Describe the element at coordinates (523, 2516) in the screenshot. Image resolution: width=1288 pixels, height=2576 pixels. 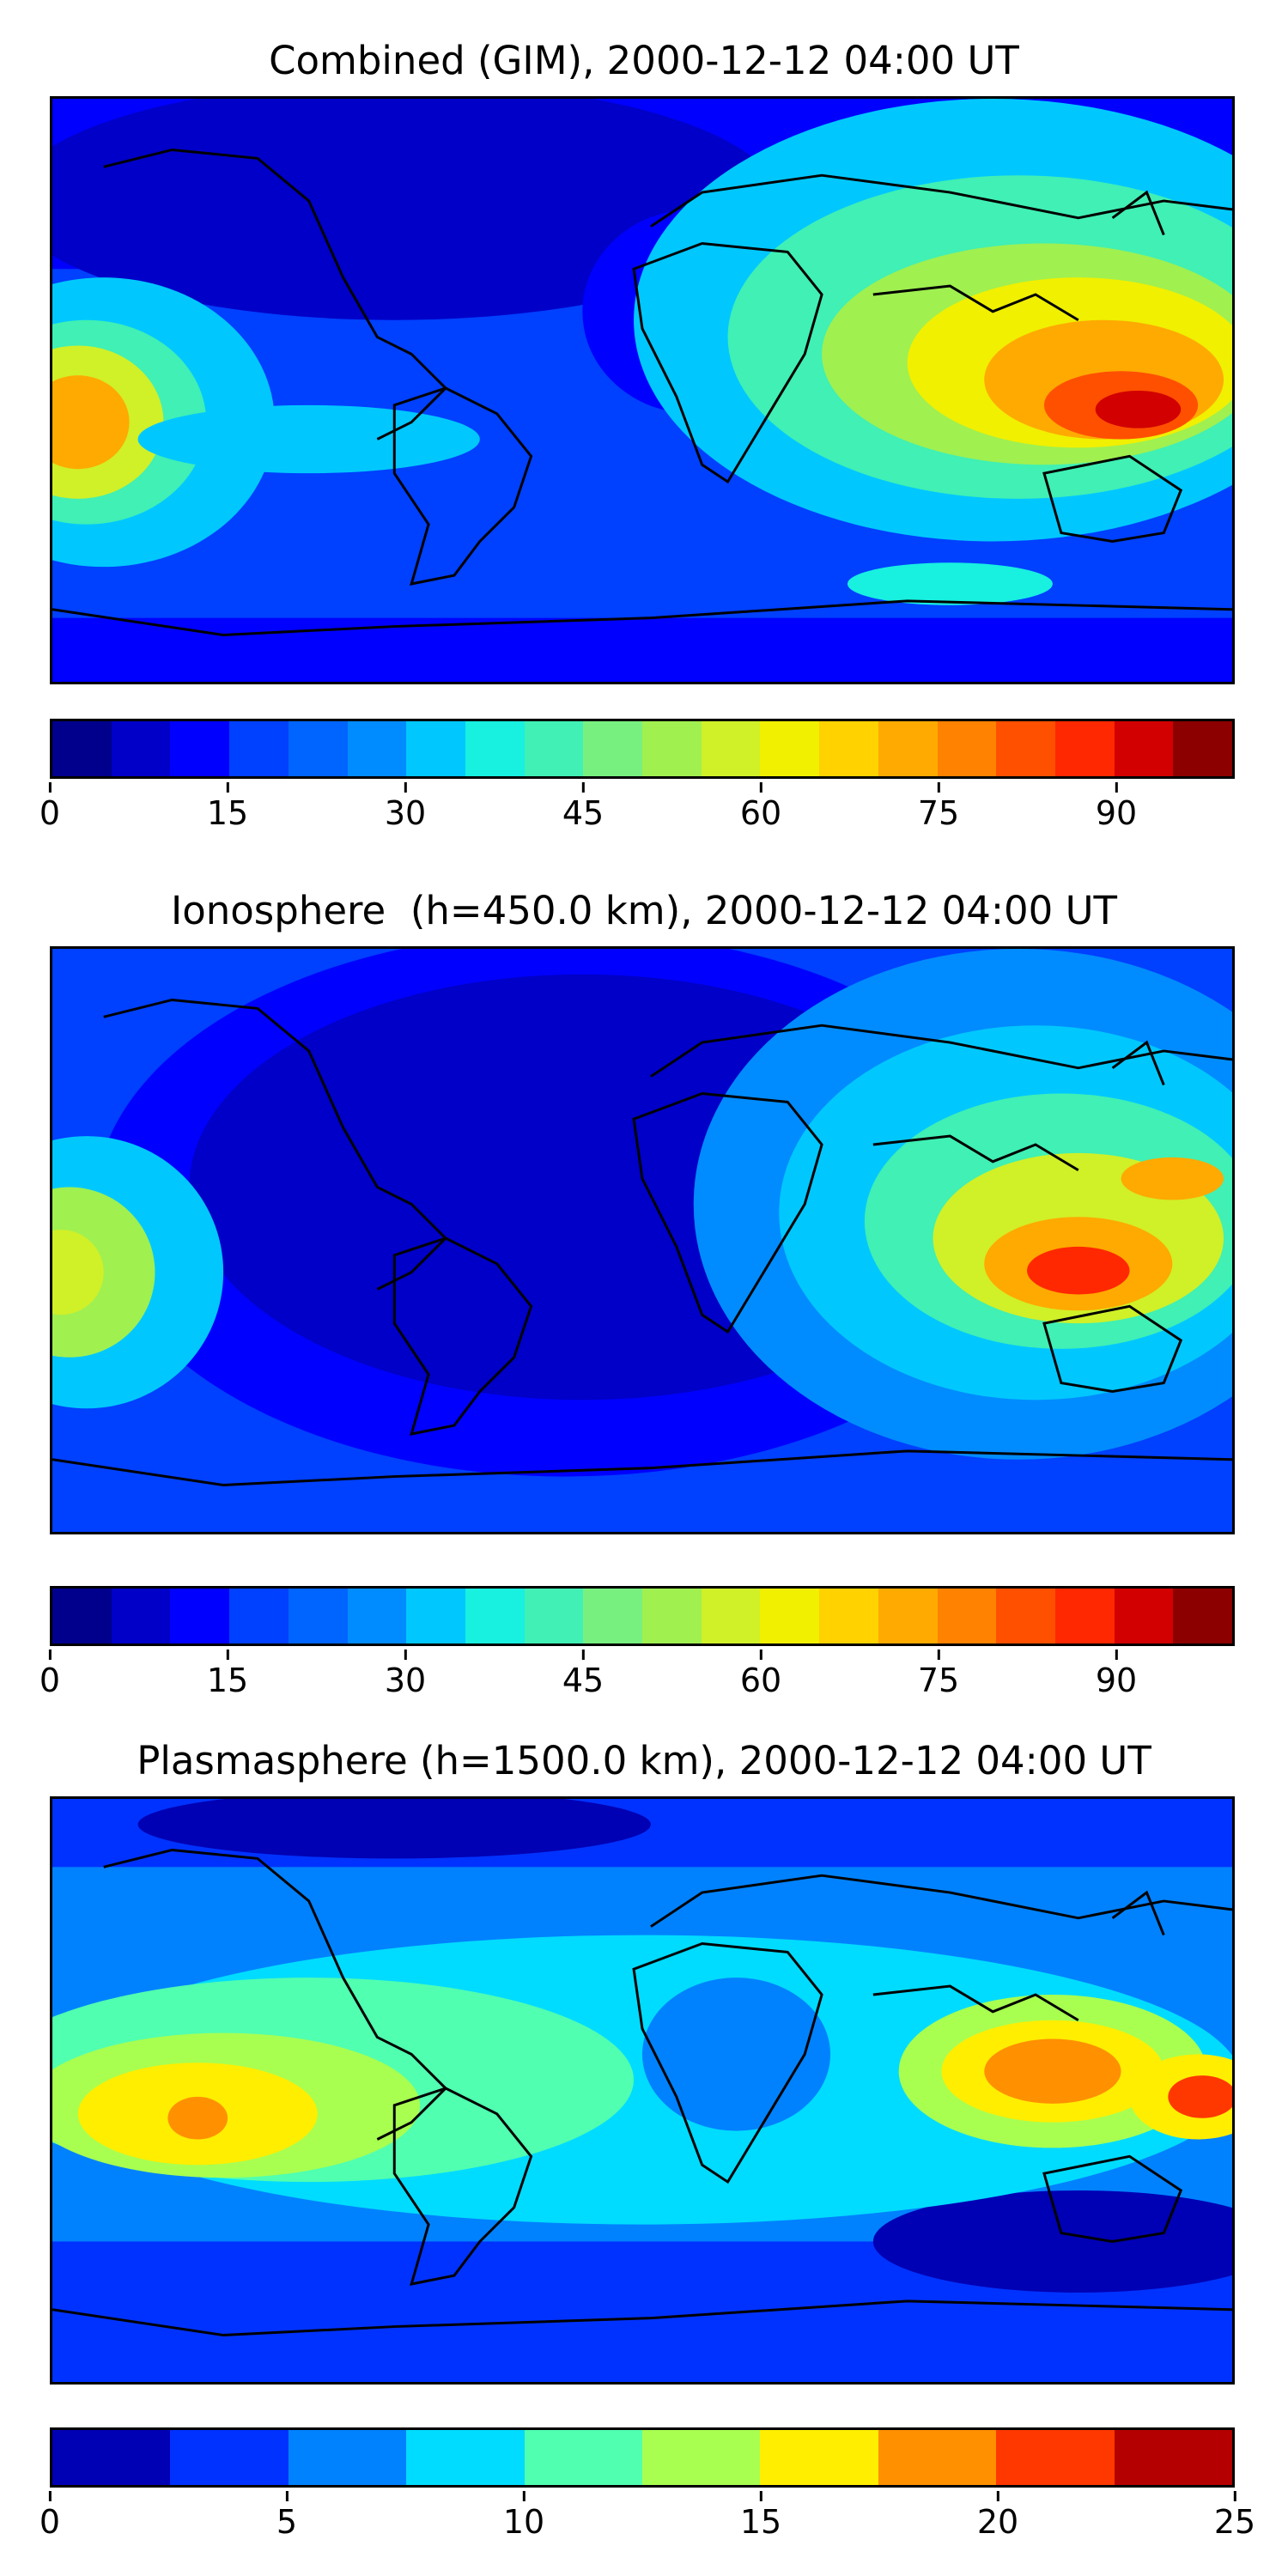
I see `colorbar-tick-label: 10` at that location.